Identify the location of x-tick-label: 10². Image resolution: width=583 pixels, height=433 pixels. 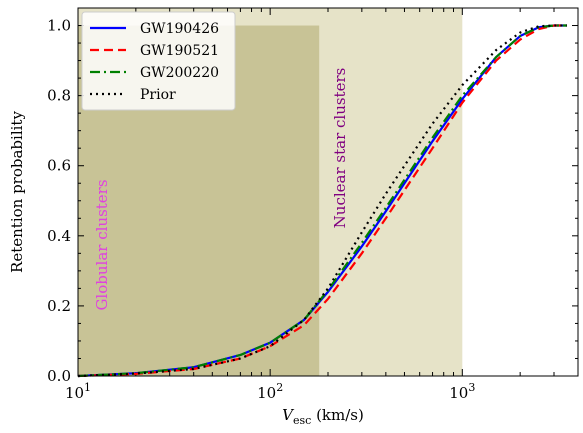
(270, 391).